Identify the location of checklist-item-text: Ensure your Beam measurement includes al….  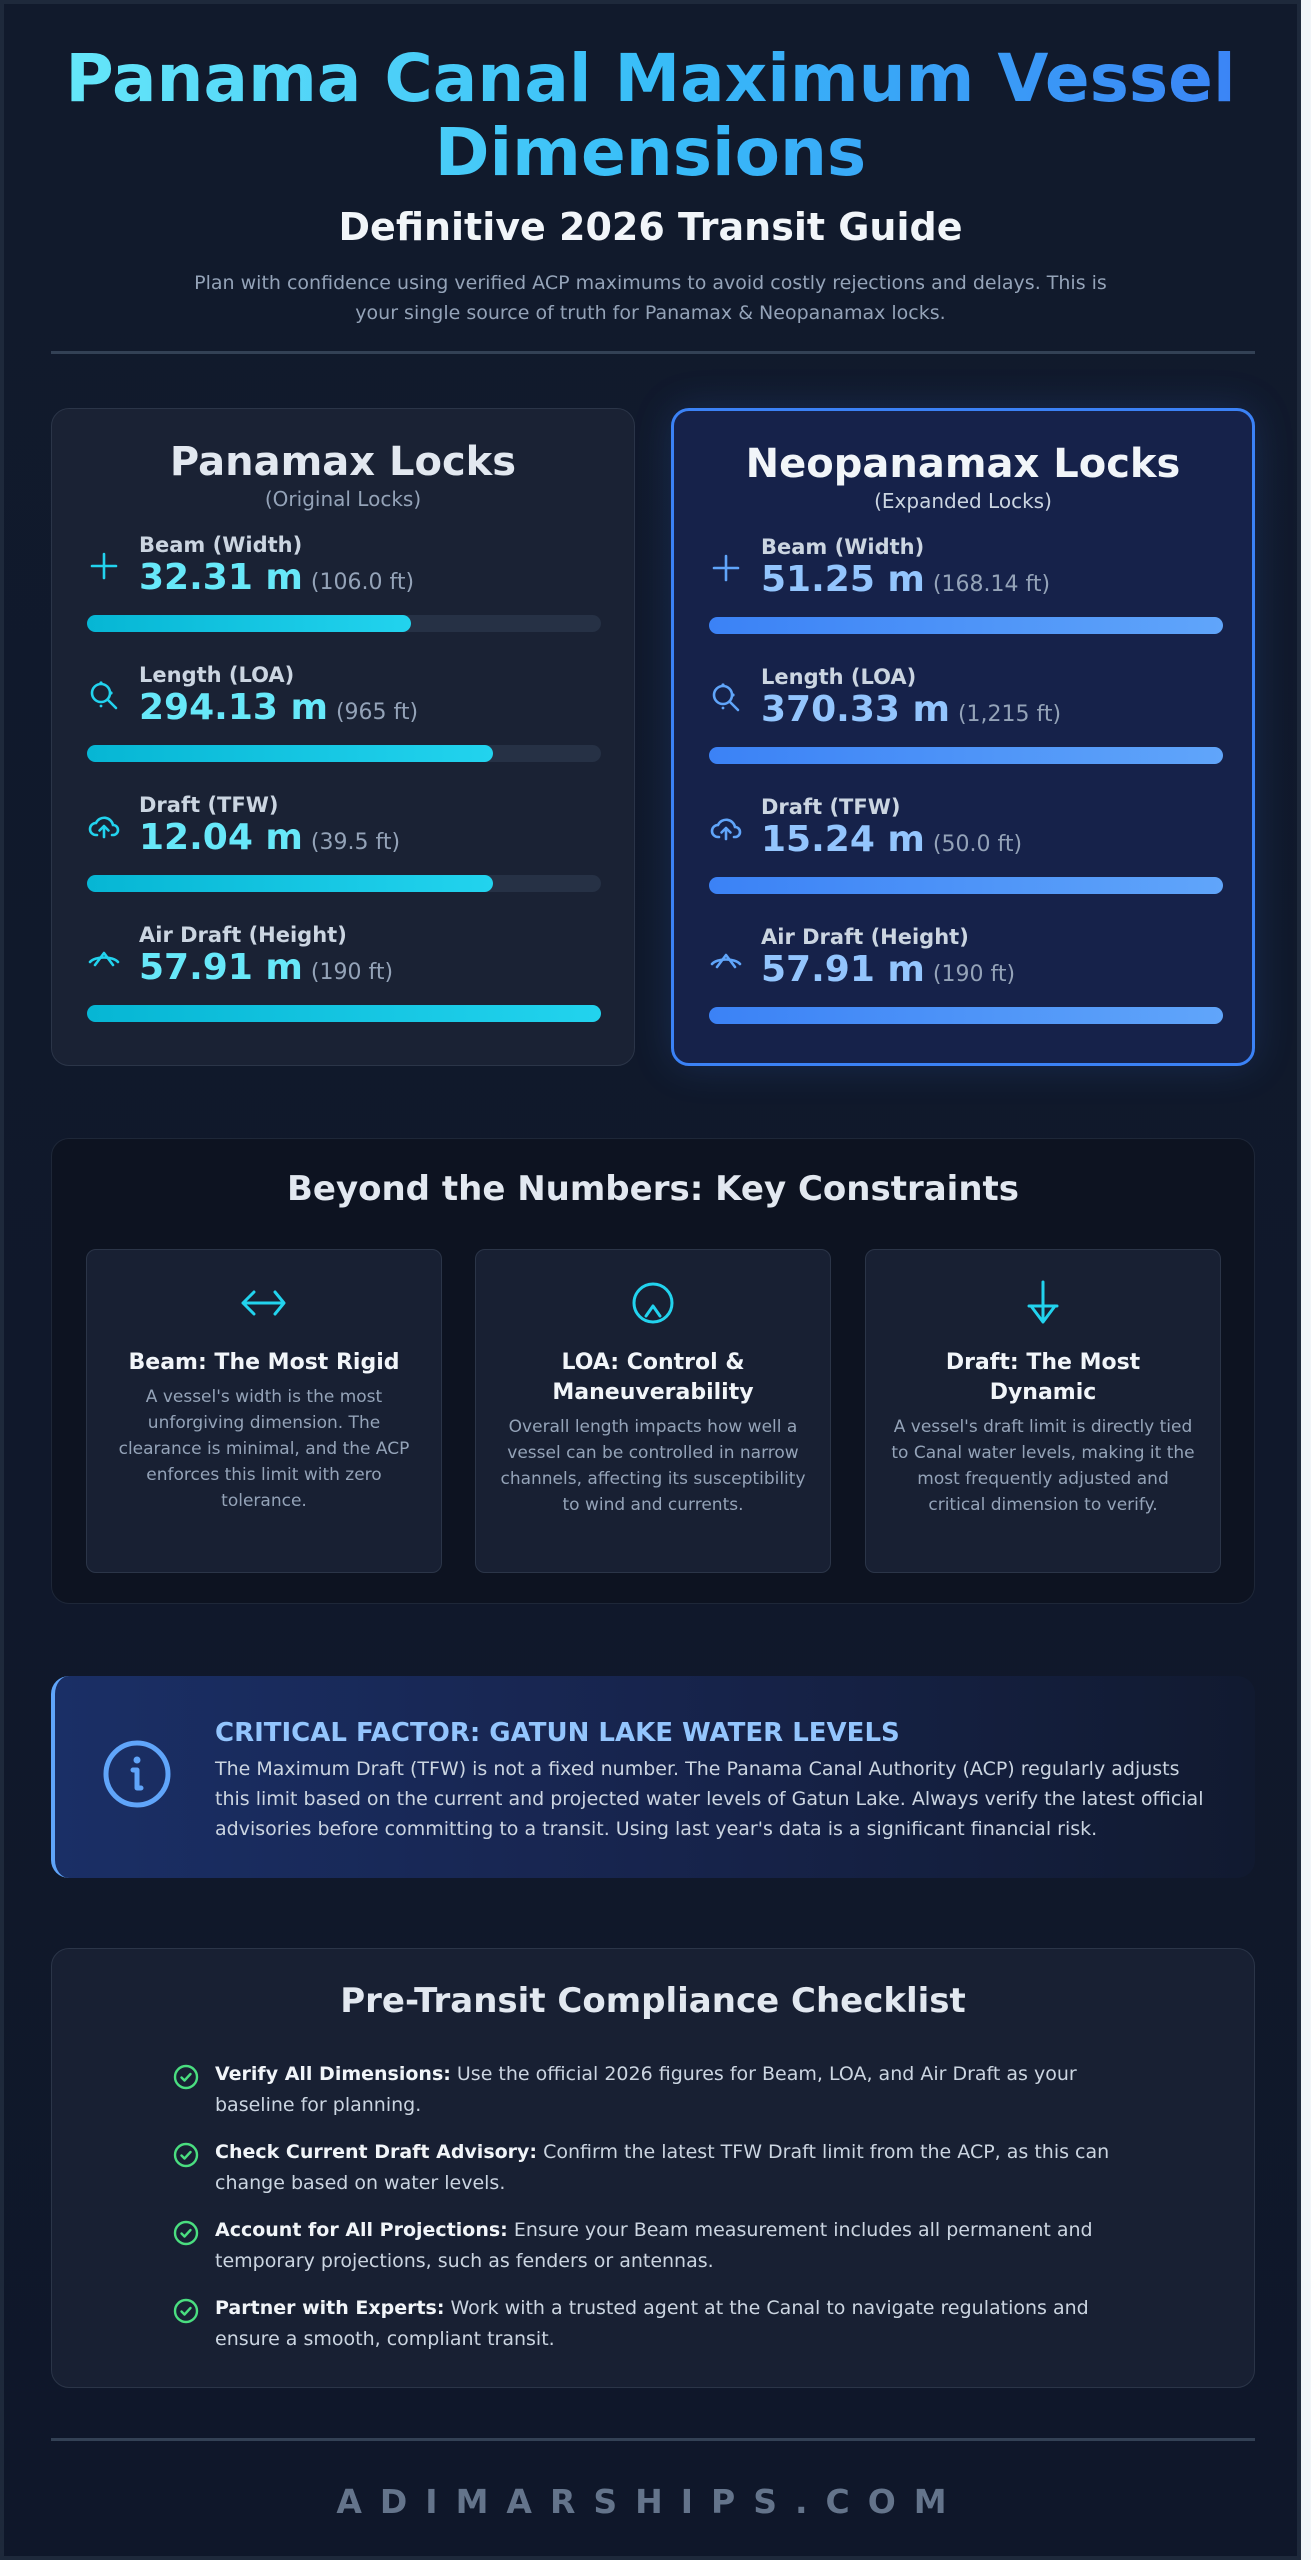
(654, 2245).